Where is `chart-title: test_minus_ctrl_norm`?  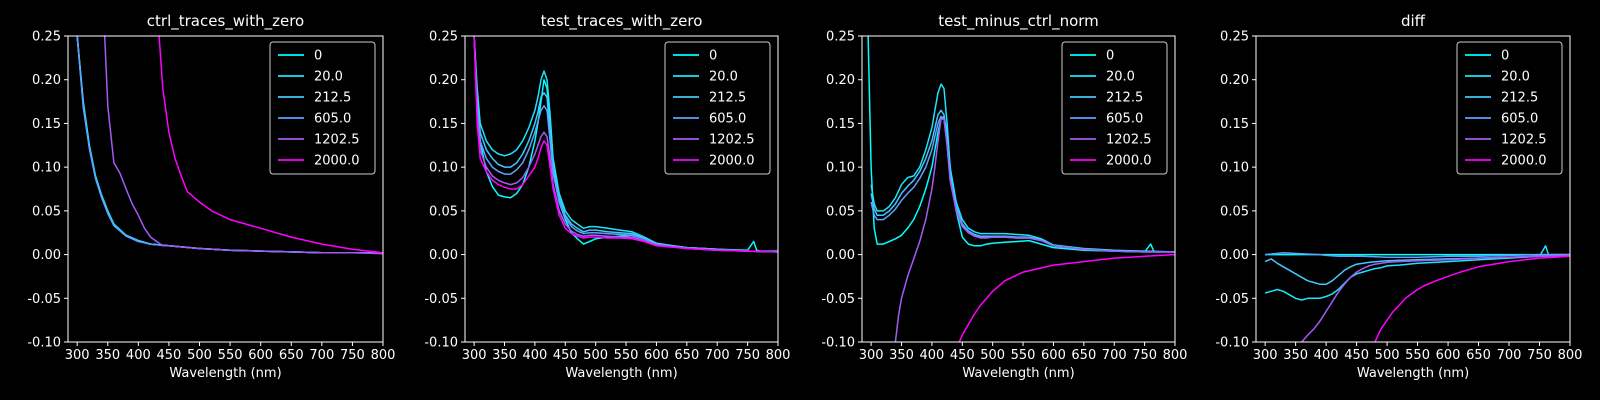 chart-title: test_minus_ctrl_norm is located at coordinates (1018, 21).